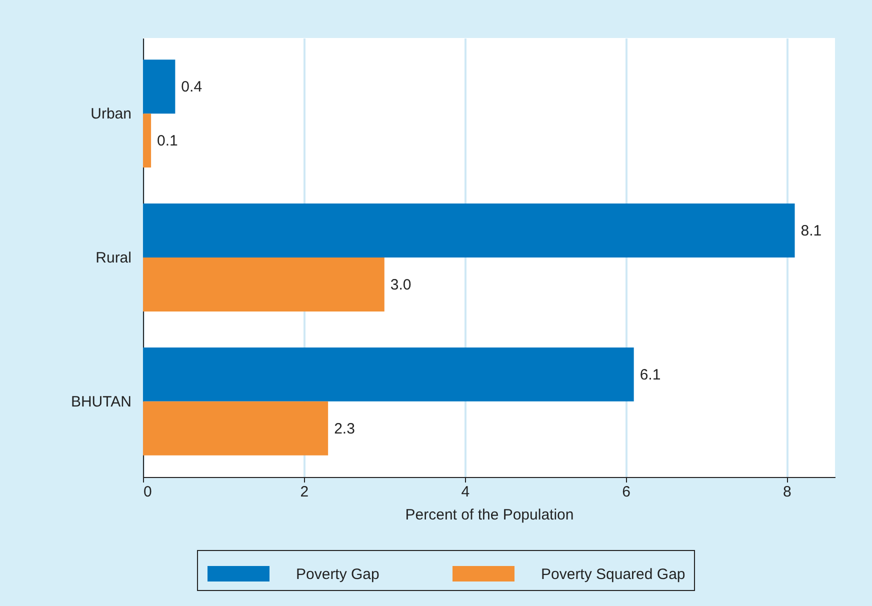 Image resolution: width=872 pixels, height=606 pixels. What do you see at coordinates (111, 114) in the screenshot?
I see `y-tick-label: Urban` at bounding box center [111, 114].